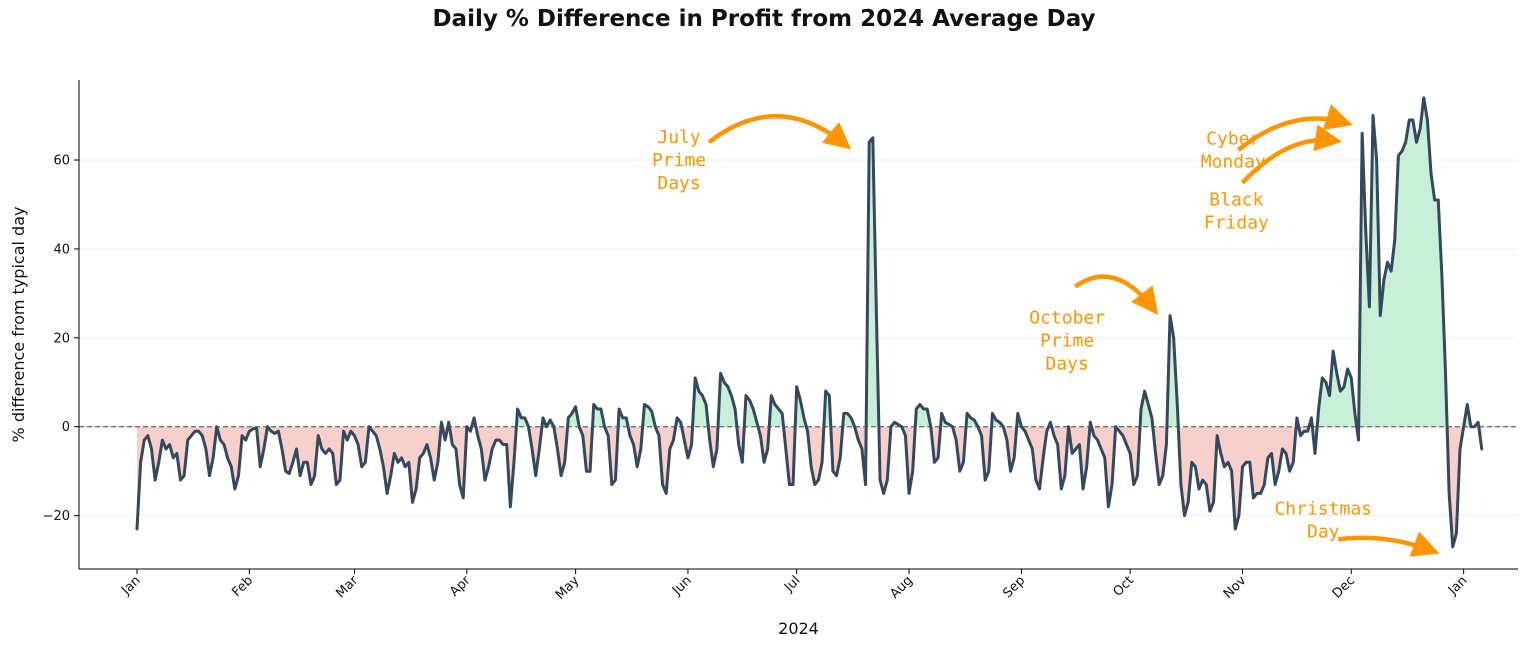 Image resolution: width=1528 pixels, height=648 pixels. Describe the element at coordinates (1014, 587) in the screenshot. I see `x-tick-label: Sep` at that location.